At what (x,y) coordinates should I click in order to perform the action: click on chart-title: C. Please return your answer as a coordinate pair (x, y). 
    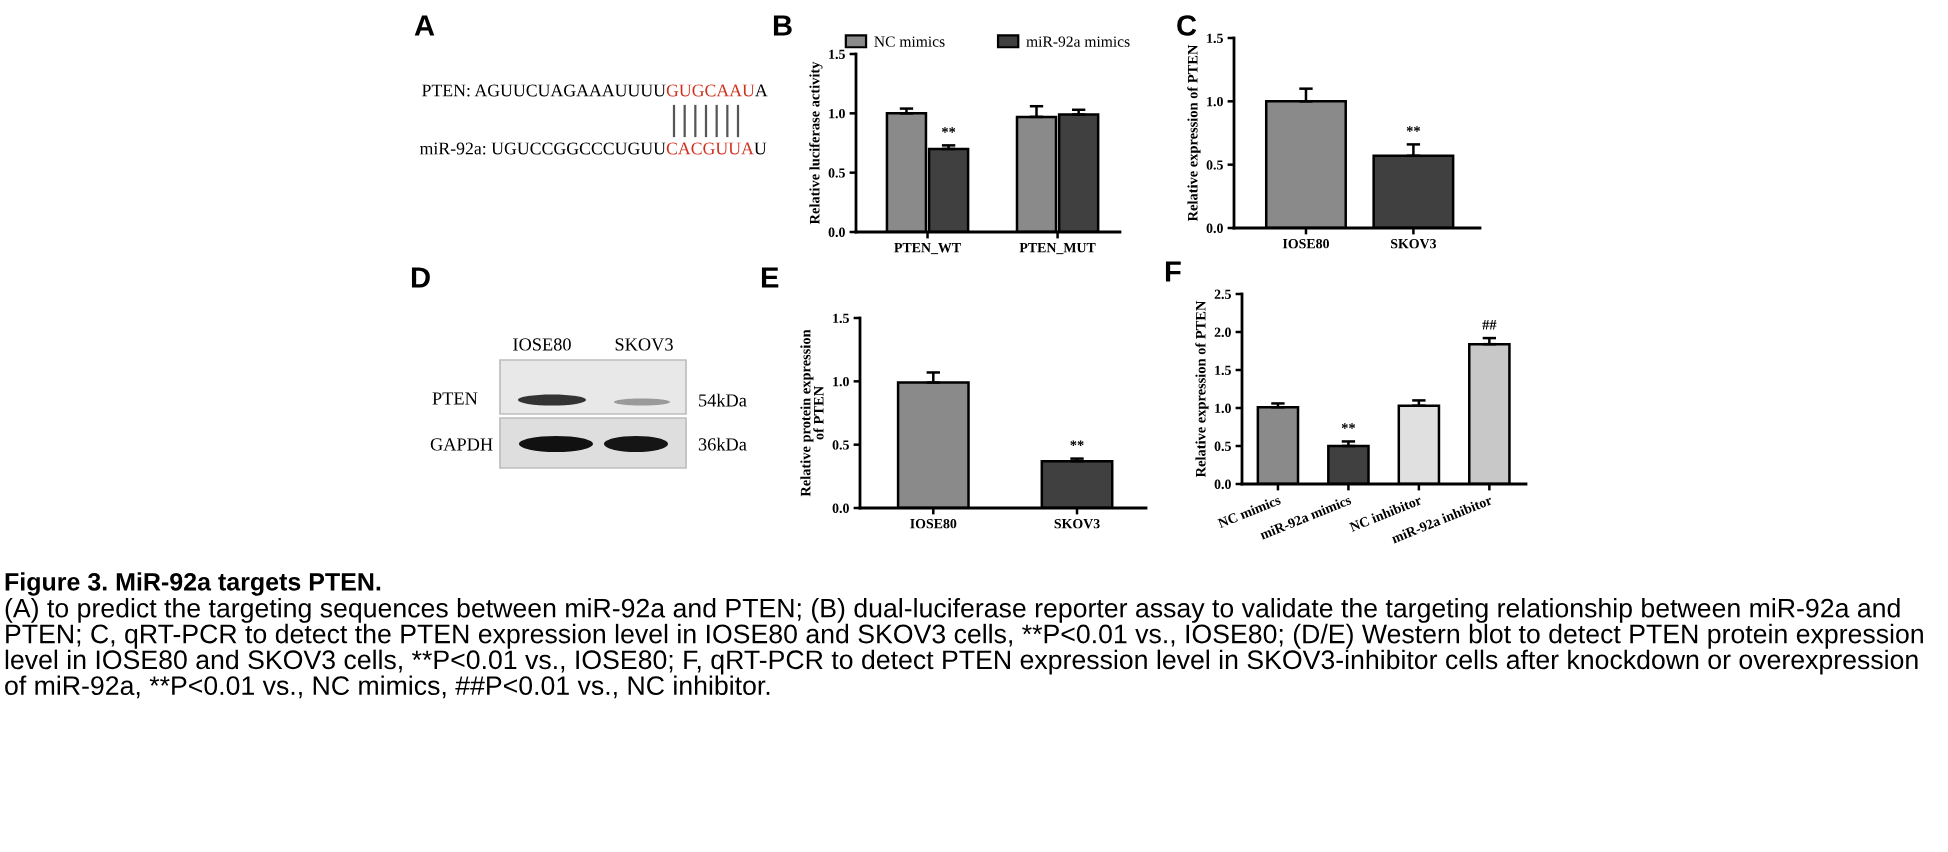
    Looking at the image, I should click on (1187, 25).